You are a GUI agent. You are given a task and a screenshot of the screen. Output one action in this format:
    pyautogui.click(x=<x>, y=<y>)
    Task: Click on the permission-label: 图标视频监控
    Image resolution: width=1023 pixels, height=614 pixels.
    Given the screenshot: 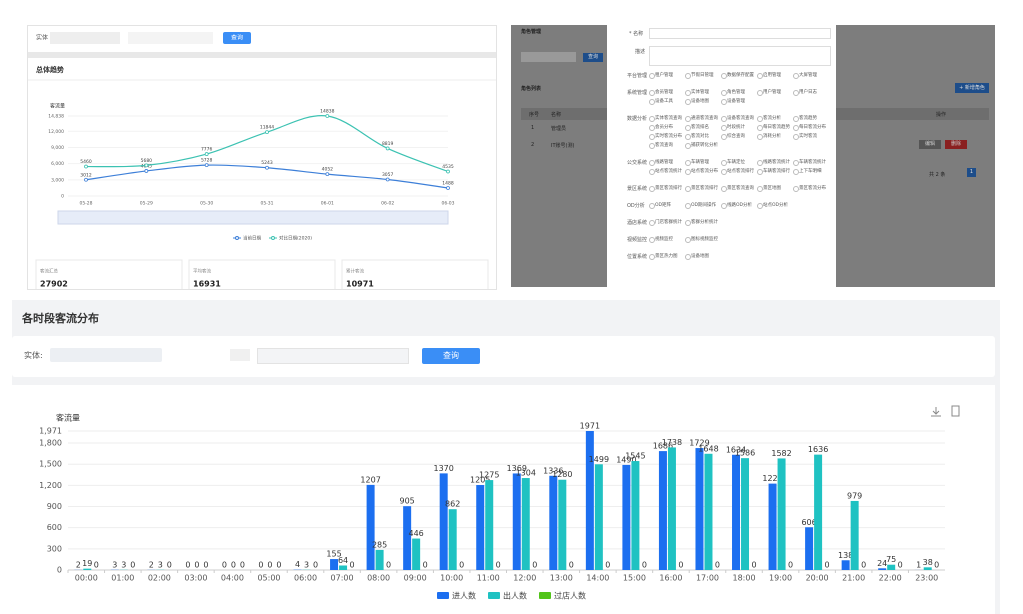 What is the action you would take?
    pyautogui.click(x=704, y=239)
    